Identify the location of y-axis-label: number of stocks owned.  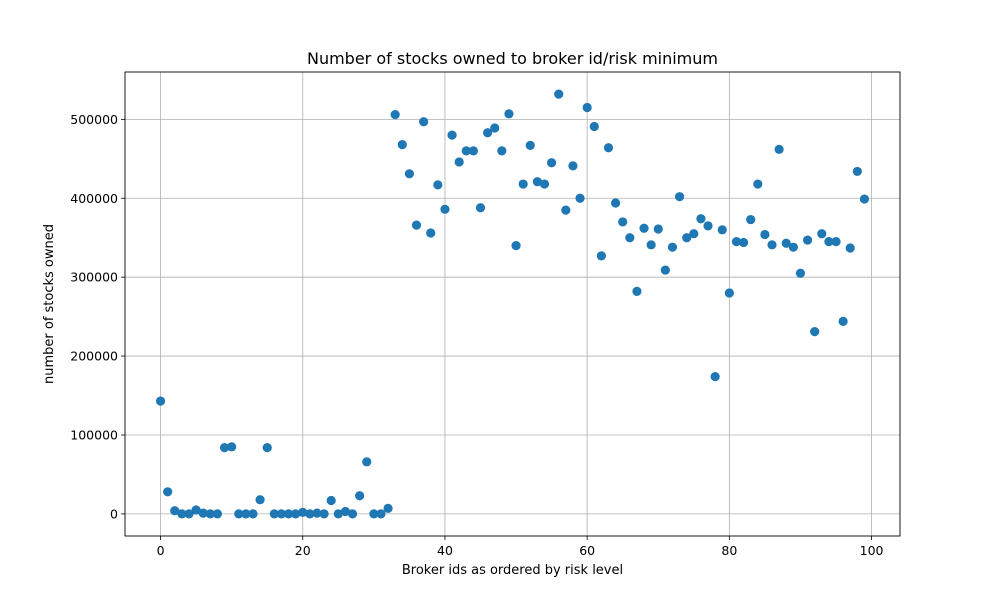
(49, 304).